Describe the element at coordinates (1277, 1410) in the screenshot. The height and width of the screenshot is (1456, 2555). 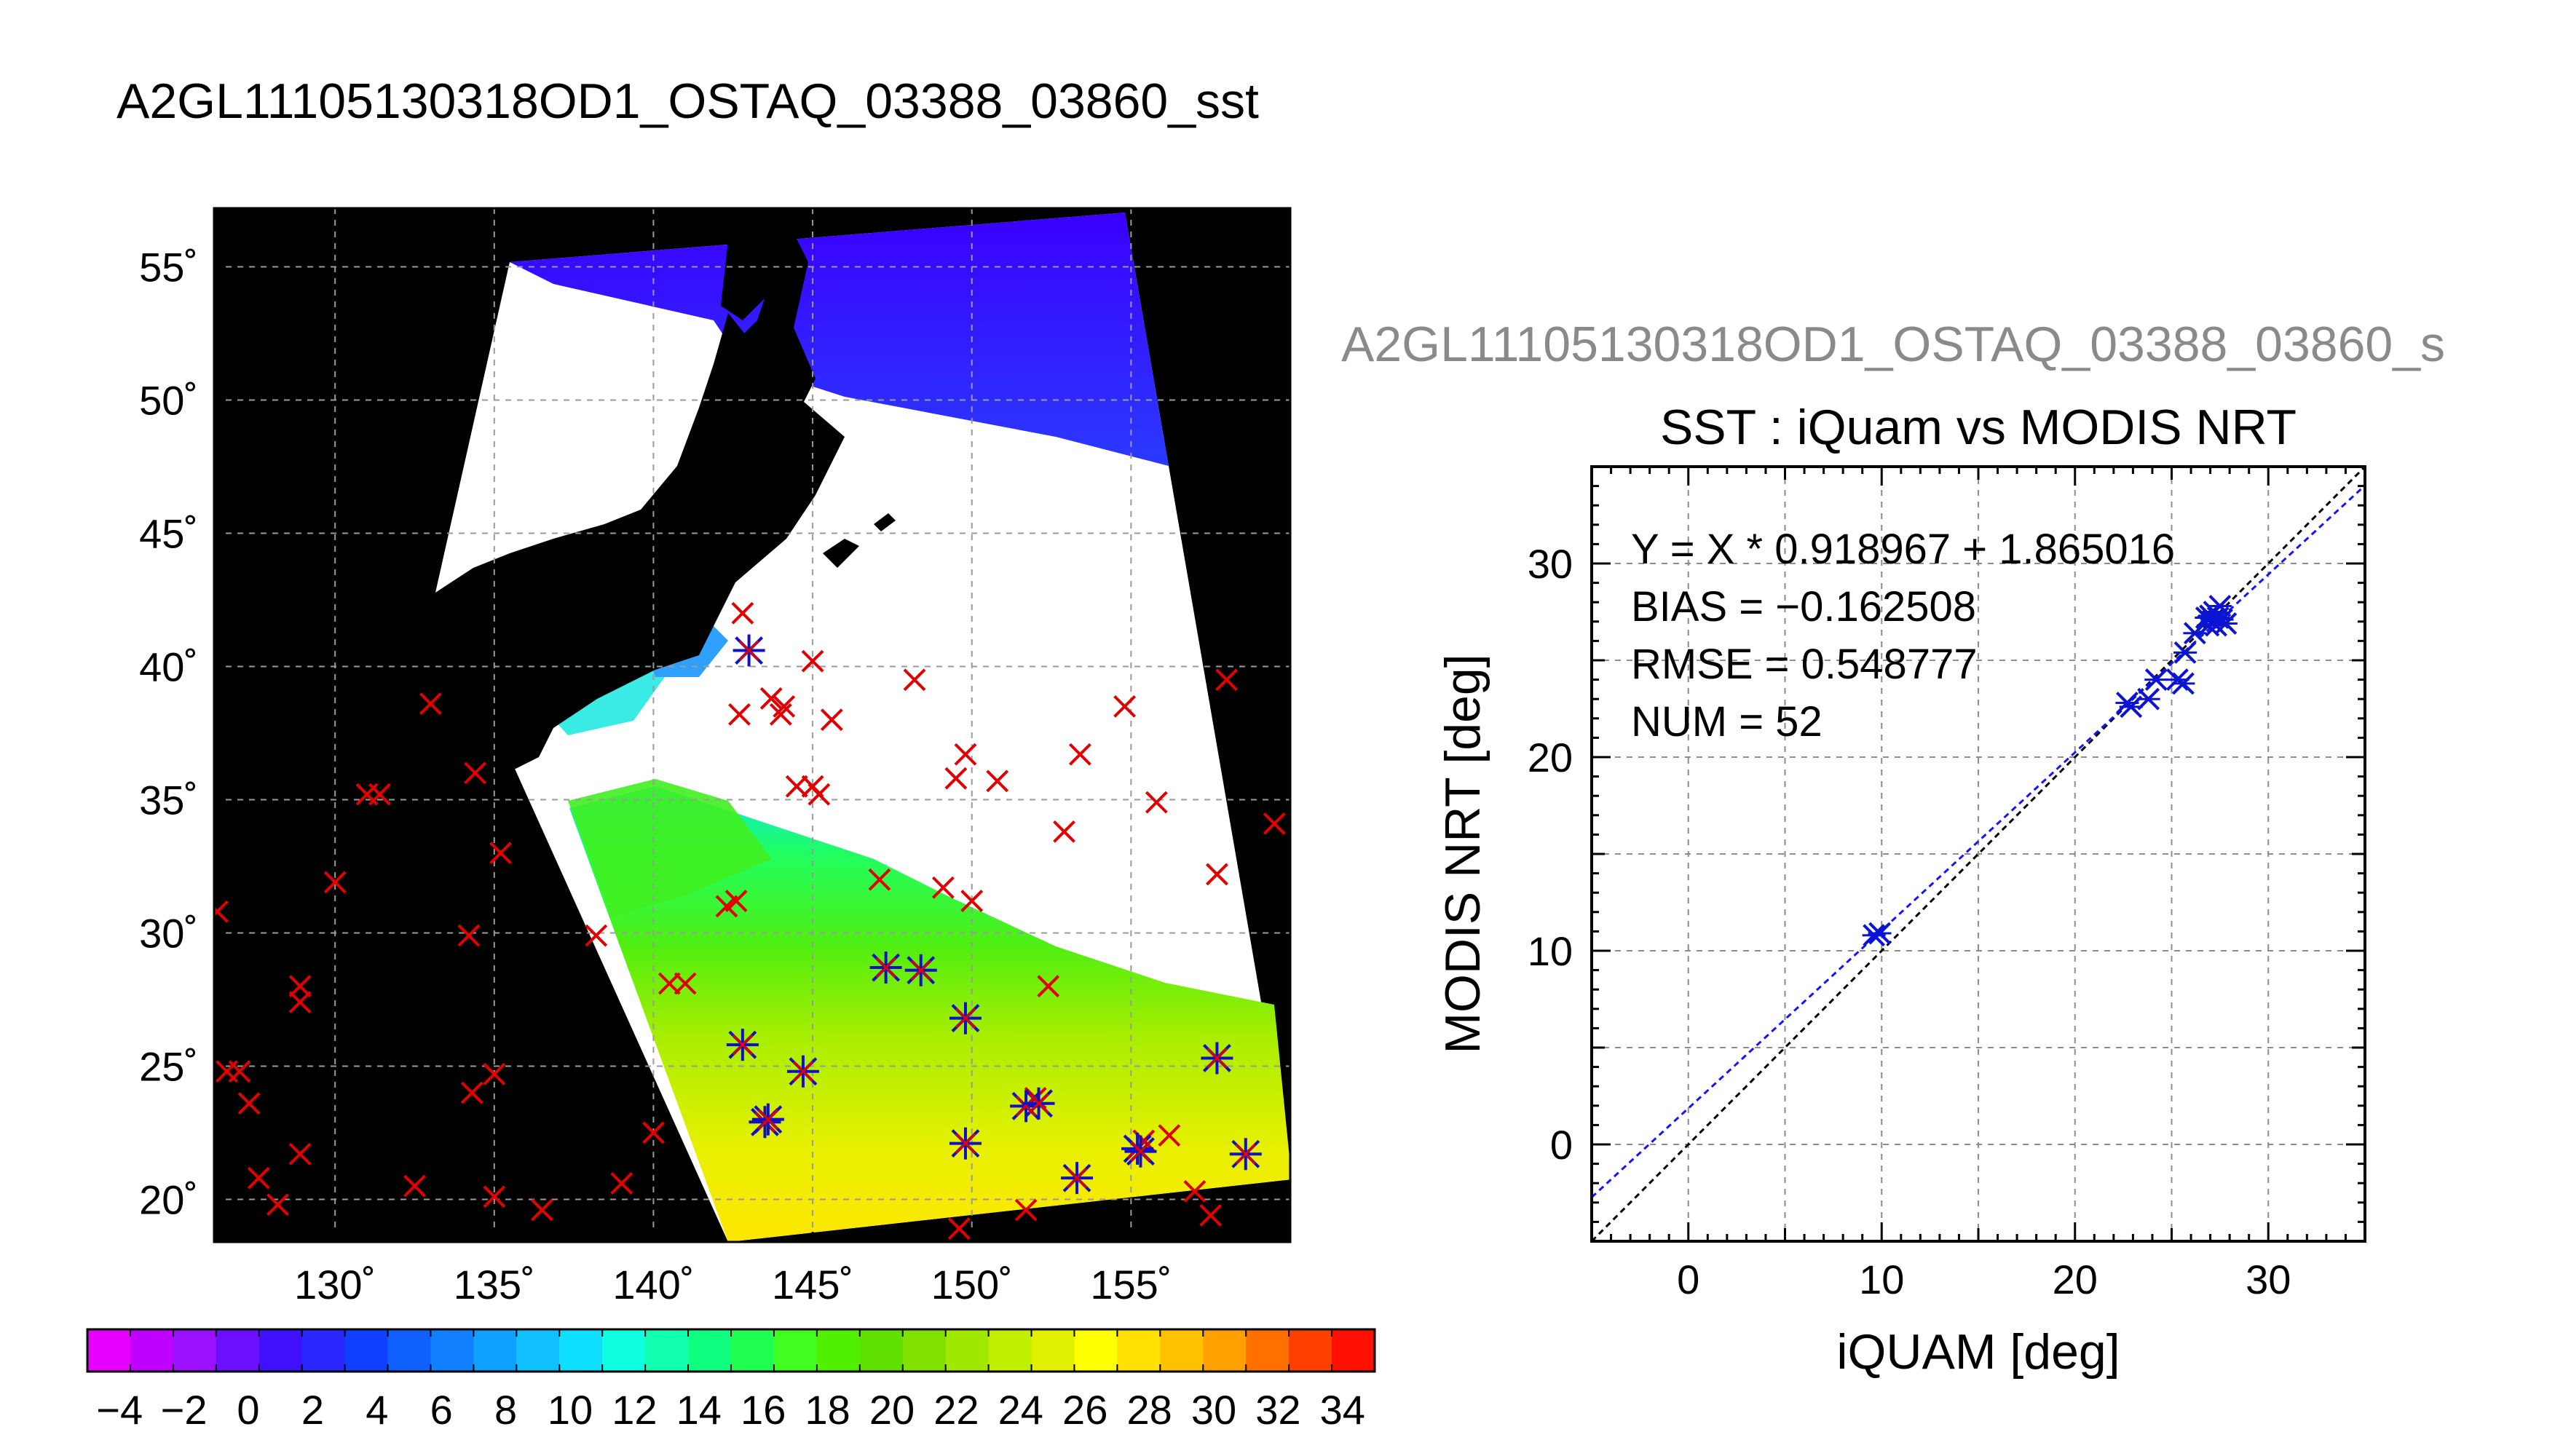
I see `colorbar-tick-label: 32` at that location.